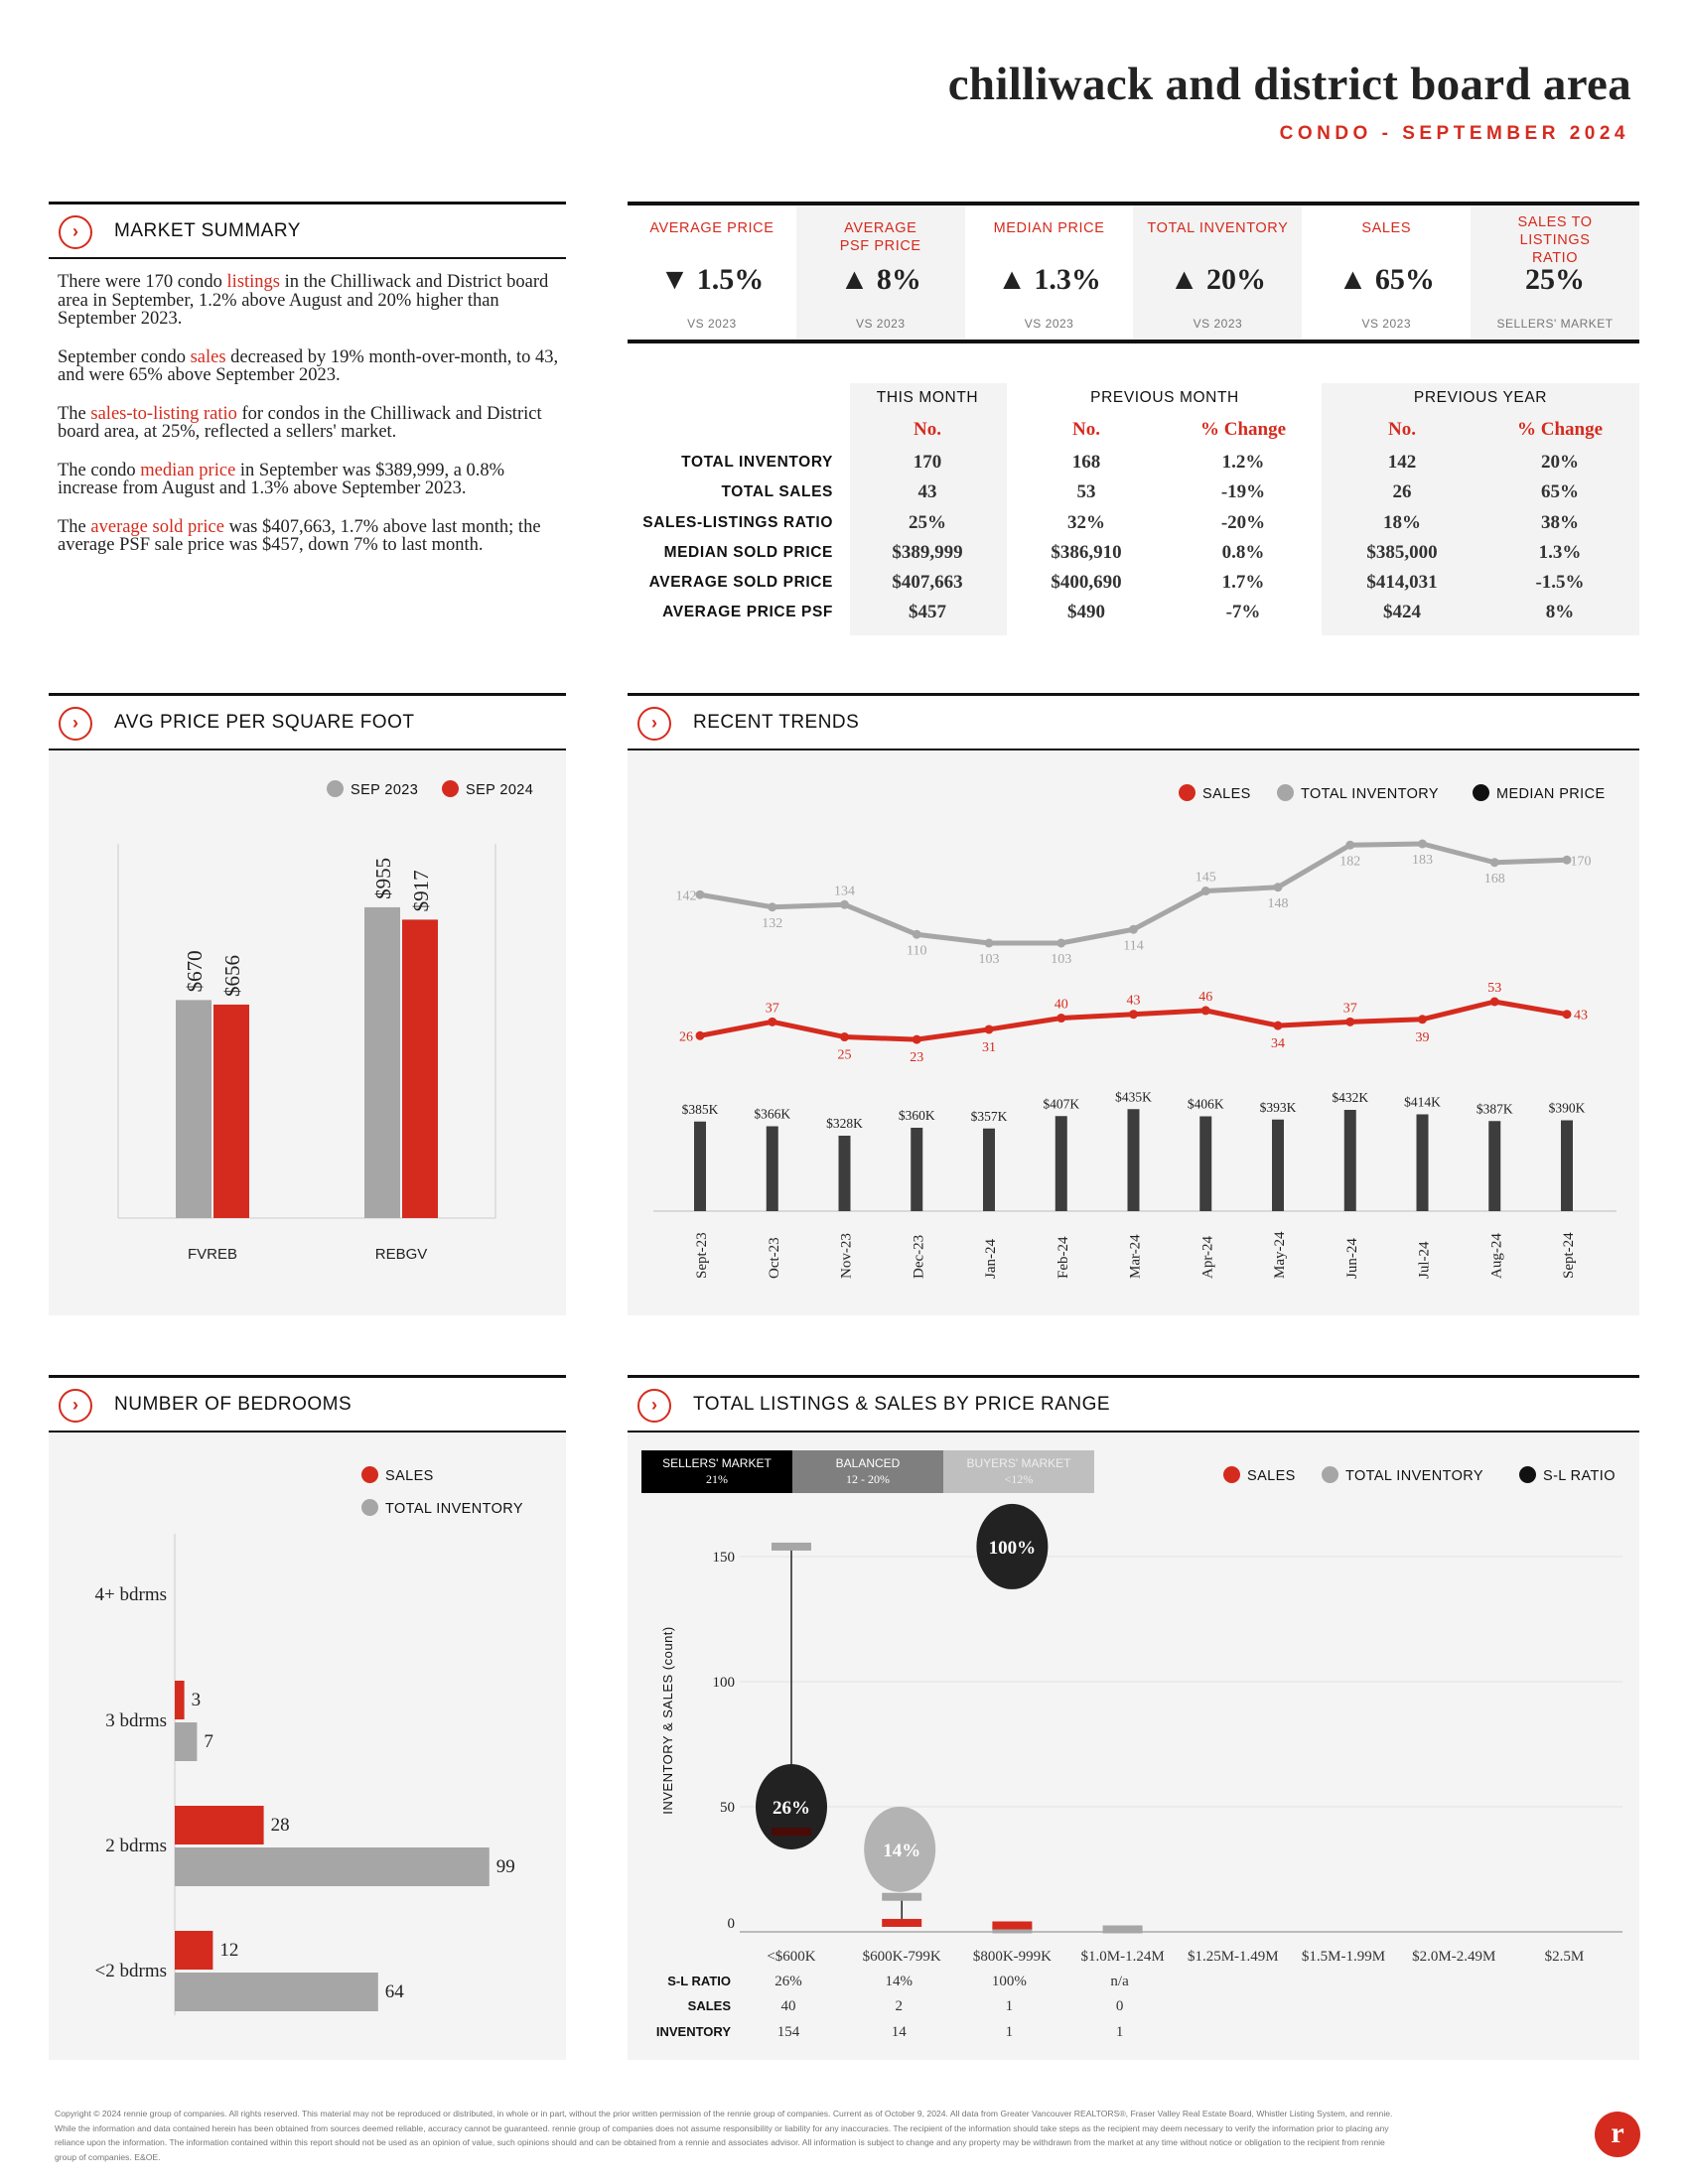  I want to click on table-cell: 20%, so click(1560, 462).